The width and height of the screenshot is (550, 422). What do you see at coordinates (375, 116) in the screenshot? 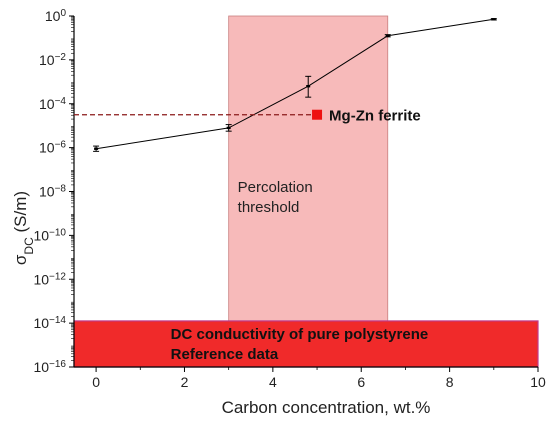
I see `ferrite-label: Mg-Zn ferrite` at bounding box center [375, 116].